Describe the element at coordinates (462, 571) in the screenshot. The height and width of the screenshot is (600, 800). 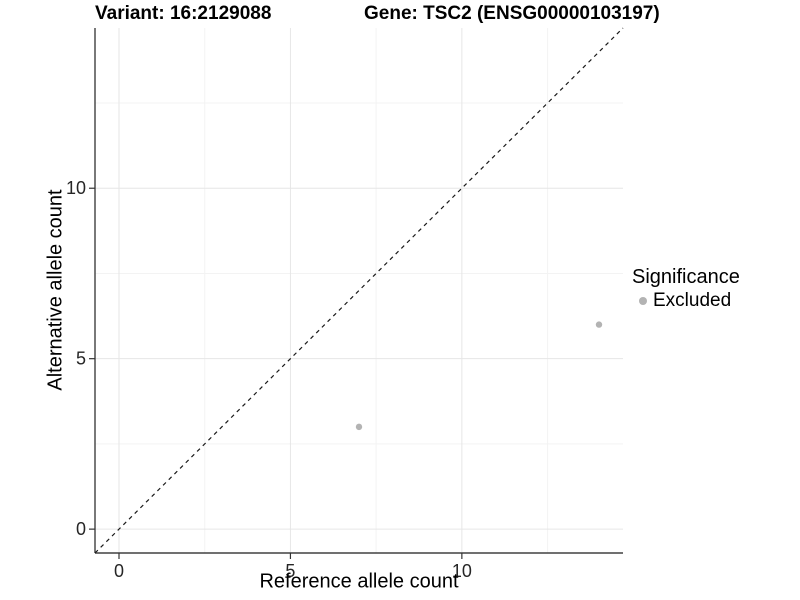
I see `x-tick-label: 10` at that location.